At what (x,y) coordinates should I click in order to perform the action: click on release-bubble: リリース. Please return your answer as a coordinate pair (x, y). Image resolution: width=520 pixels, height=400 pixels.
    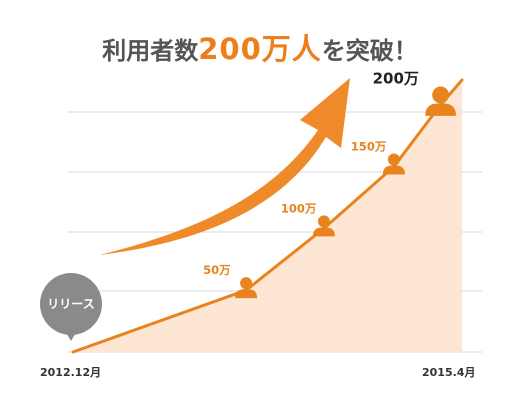
    Looking at the image, I should click on (71, 307).